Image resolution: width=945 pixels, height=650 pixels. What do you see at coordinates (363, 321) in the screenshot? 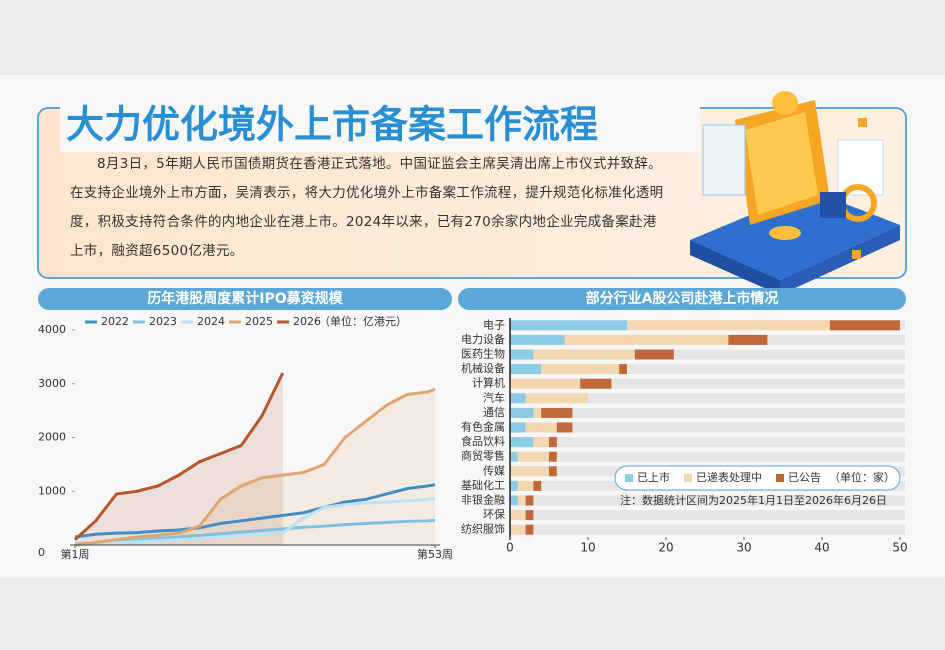
I see `unit-label: （单位：亿港元）` at bounding box center [363, 321].